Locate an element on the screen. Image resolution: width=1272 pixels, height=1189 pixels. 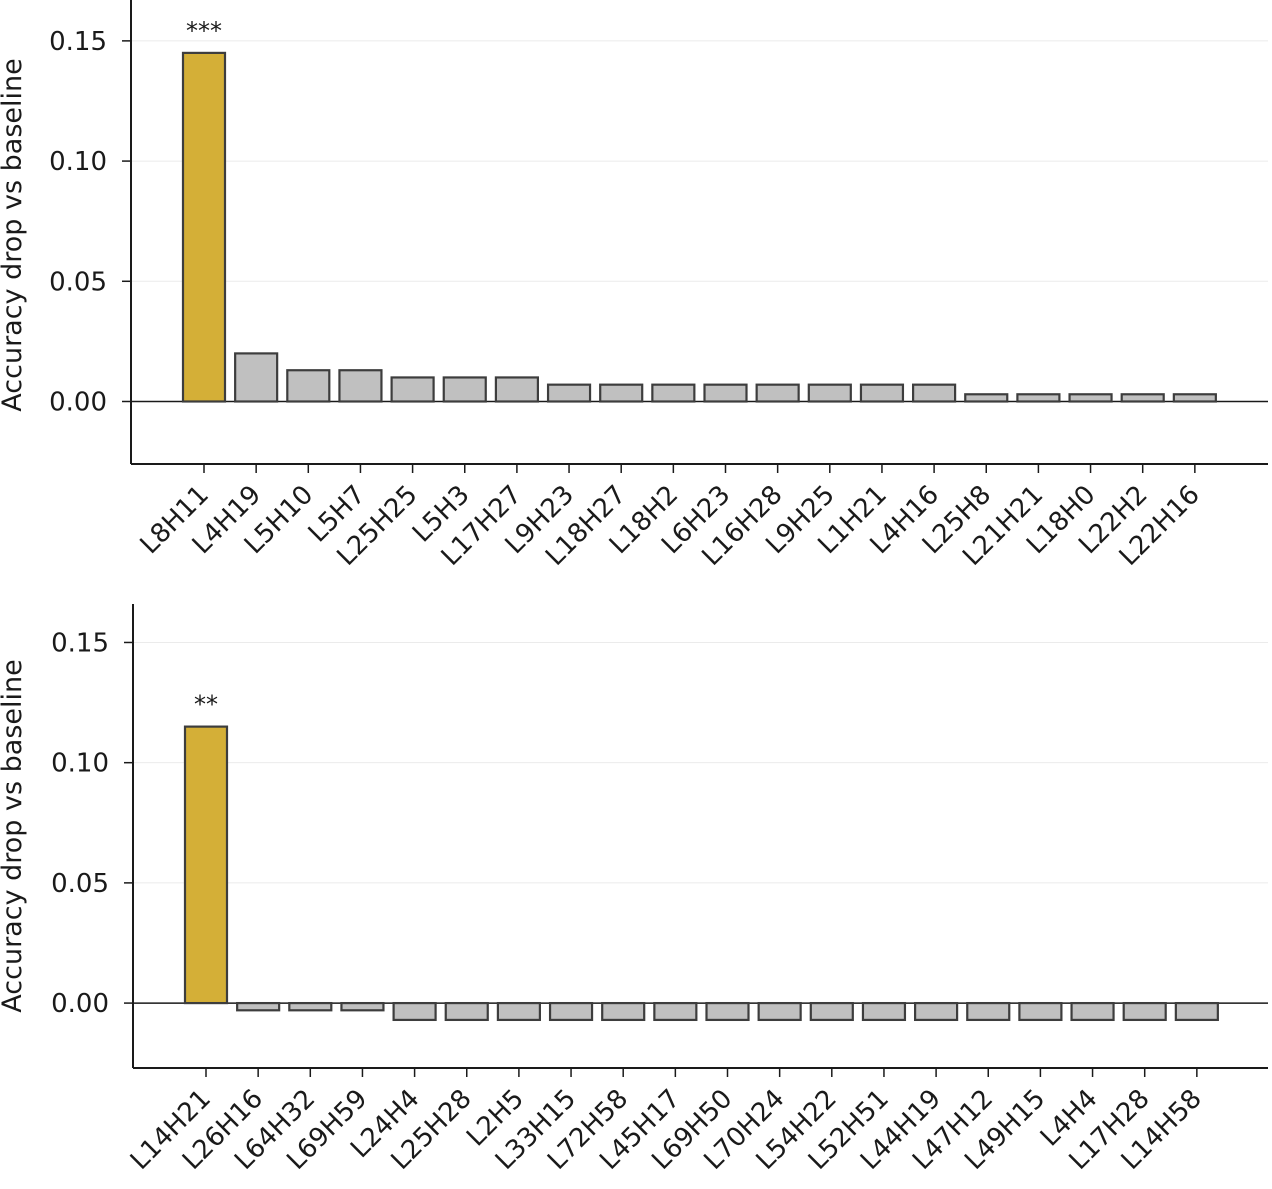
bar-l49h15 is located at coordinates (1040, 1011).